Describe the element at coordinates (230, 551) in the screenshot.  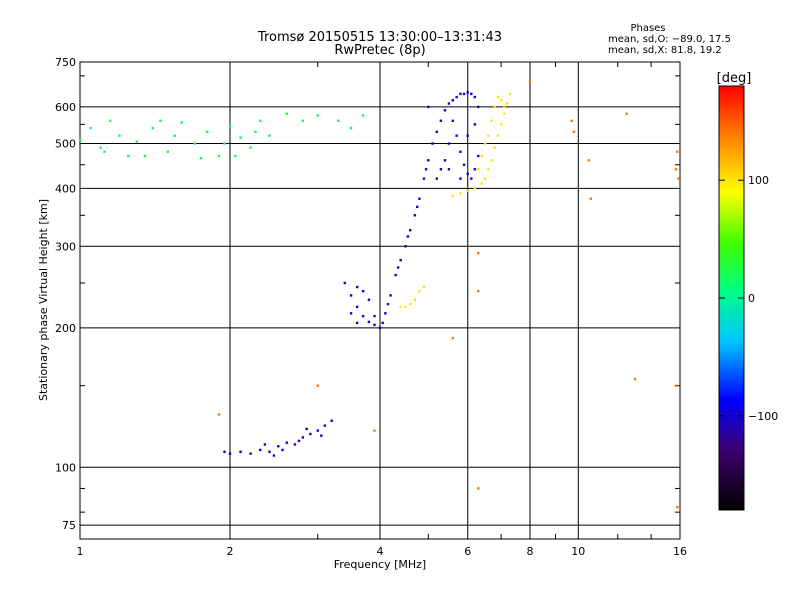
I see `x-tick-label: 2` at that location.